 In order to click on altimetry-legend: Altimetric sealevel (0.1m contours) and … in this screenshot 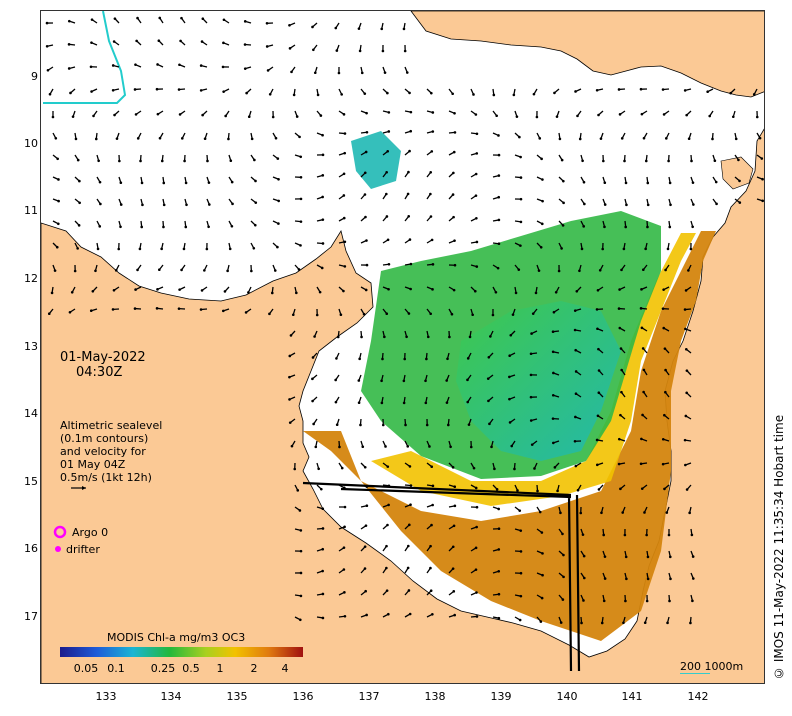, I will do `click(111, 451)`.